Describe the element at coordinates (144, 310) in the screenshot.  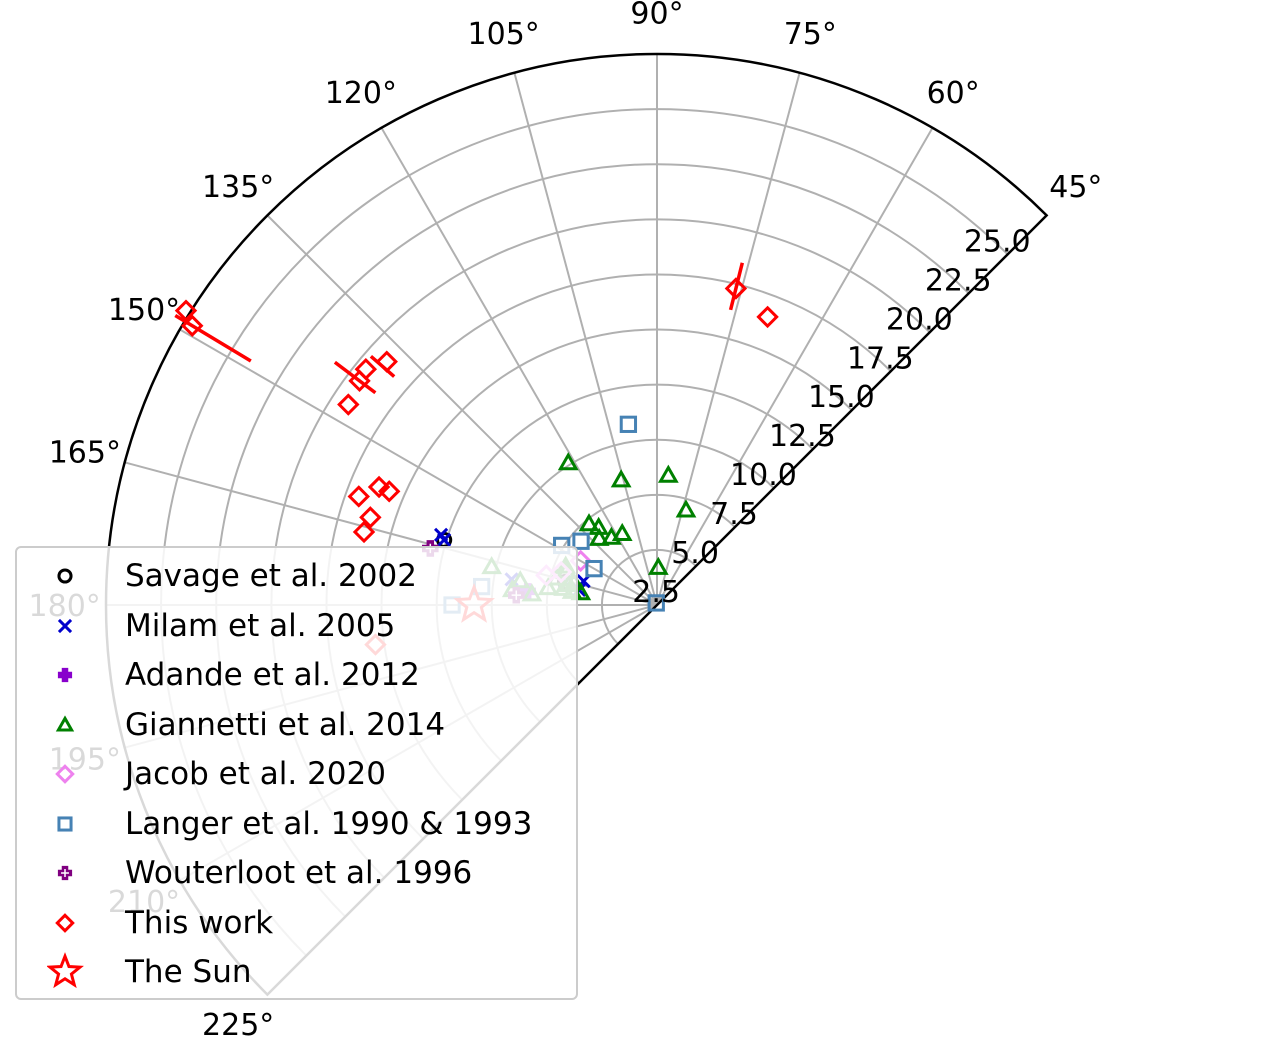
I see `theta-tick-label: 150°` at that location.